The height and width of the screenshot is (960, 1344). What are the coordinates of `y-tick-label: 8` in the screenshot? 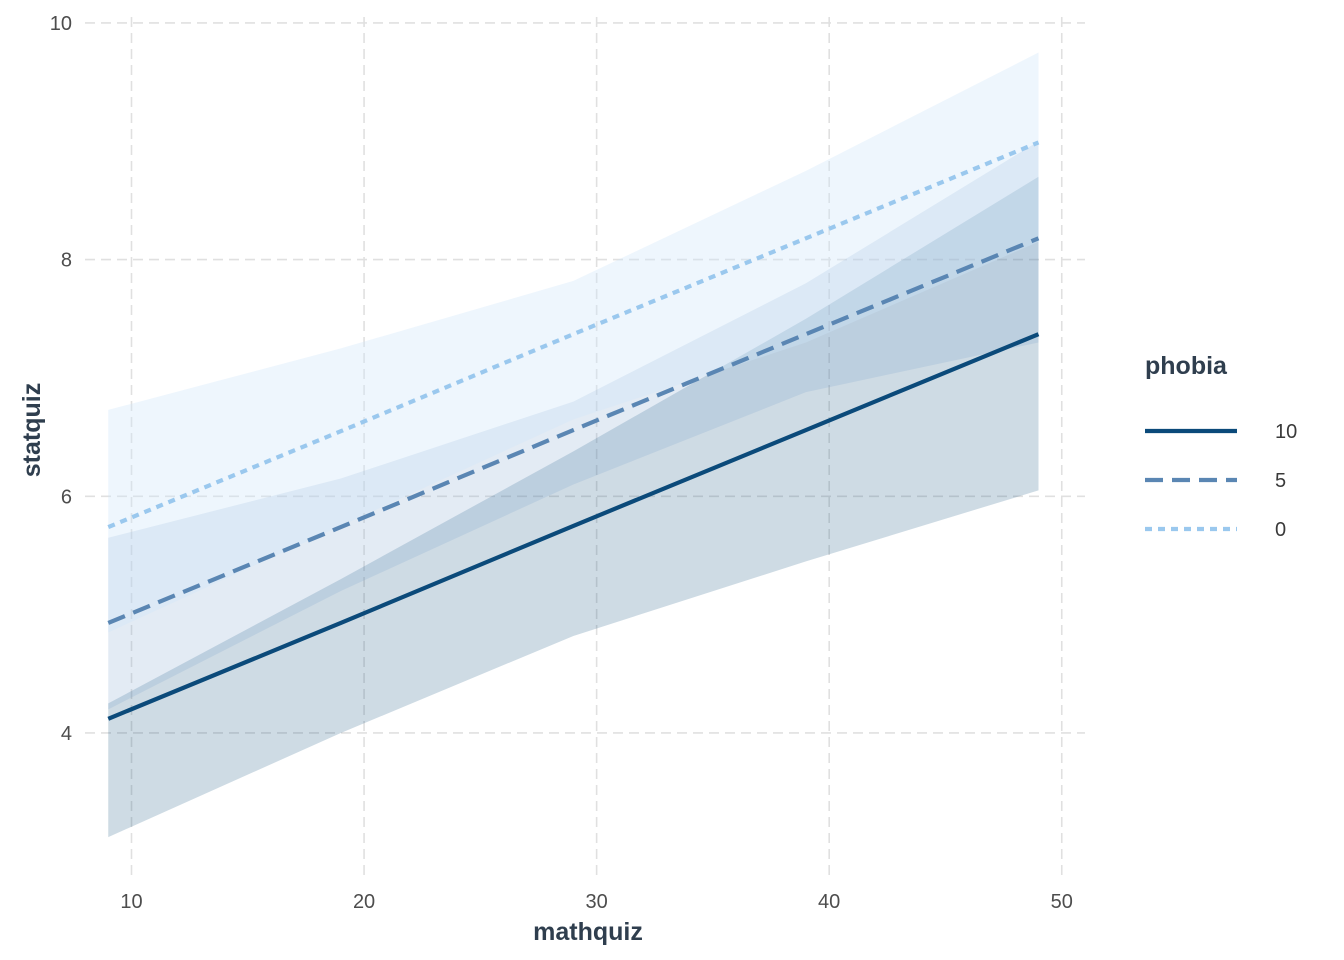 It's located at (66, 261).